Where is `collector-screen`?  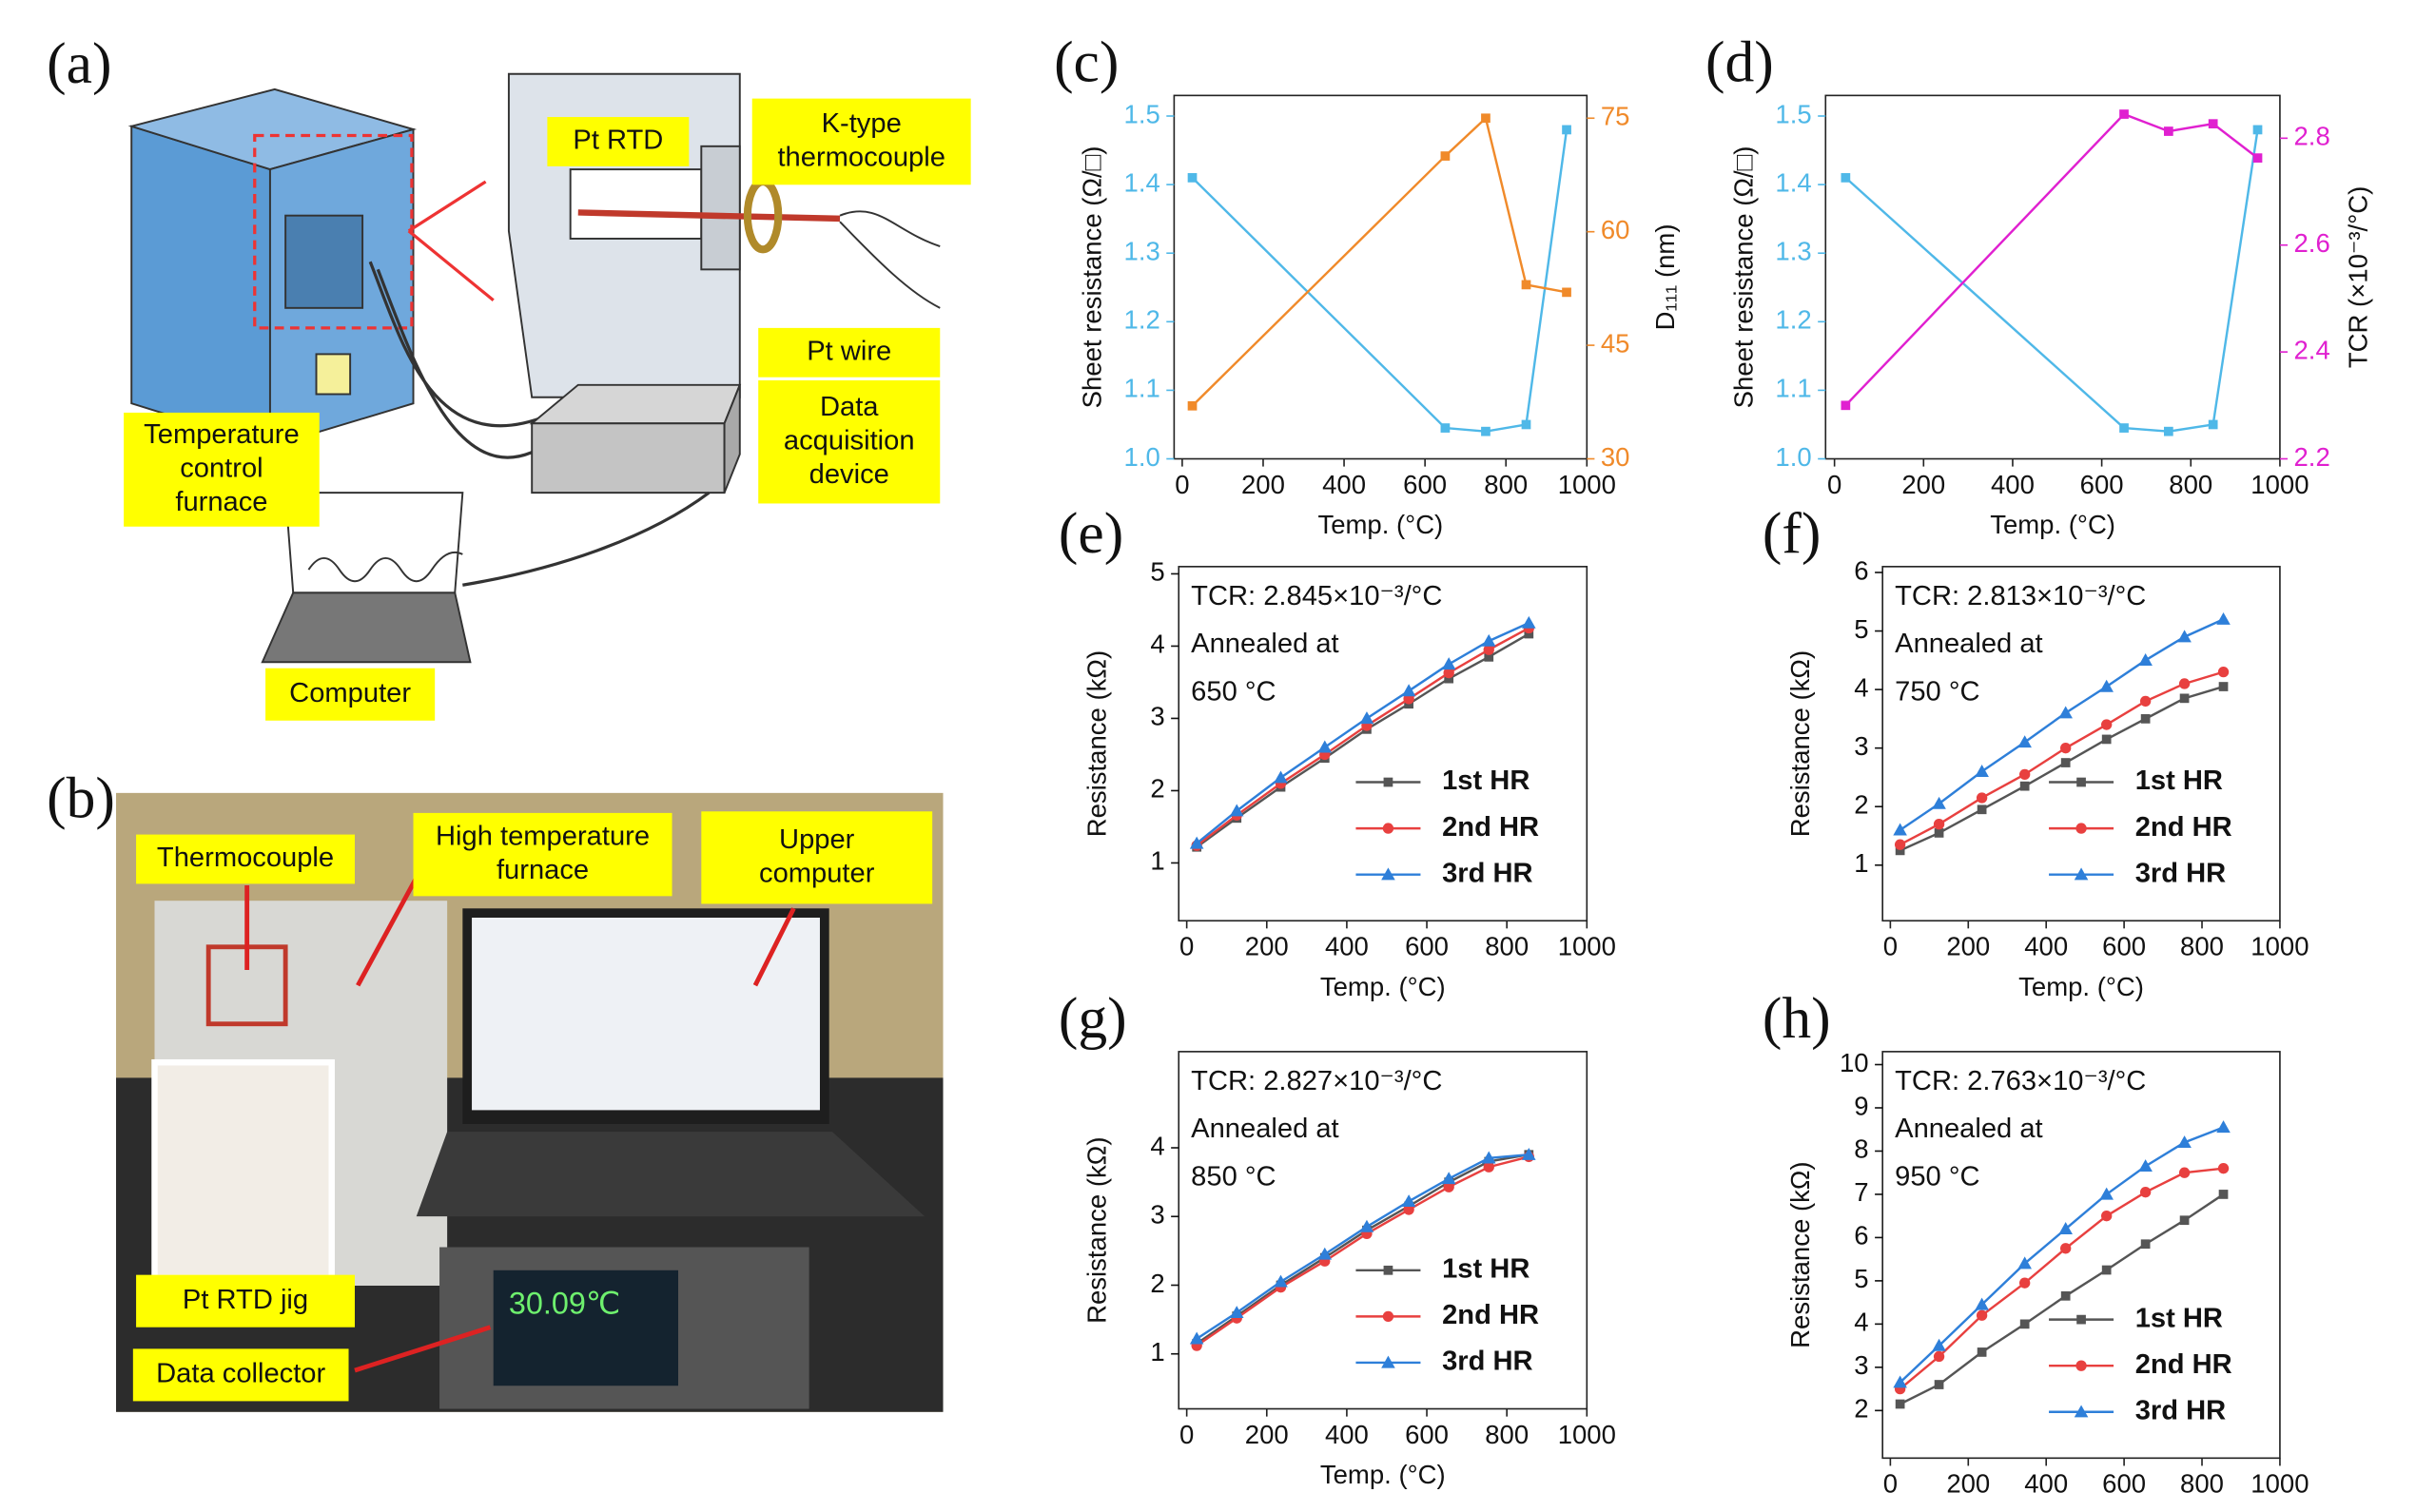 collector-screen is located at coordinates (586, 1328).